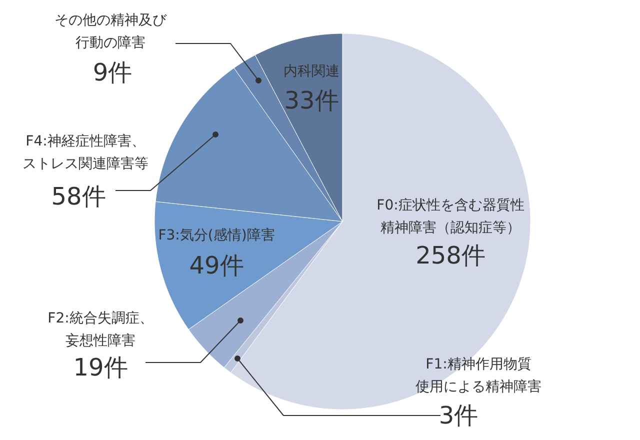  I want to click on data-label: 19件, so click(100, 368).